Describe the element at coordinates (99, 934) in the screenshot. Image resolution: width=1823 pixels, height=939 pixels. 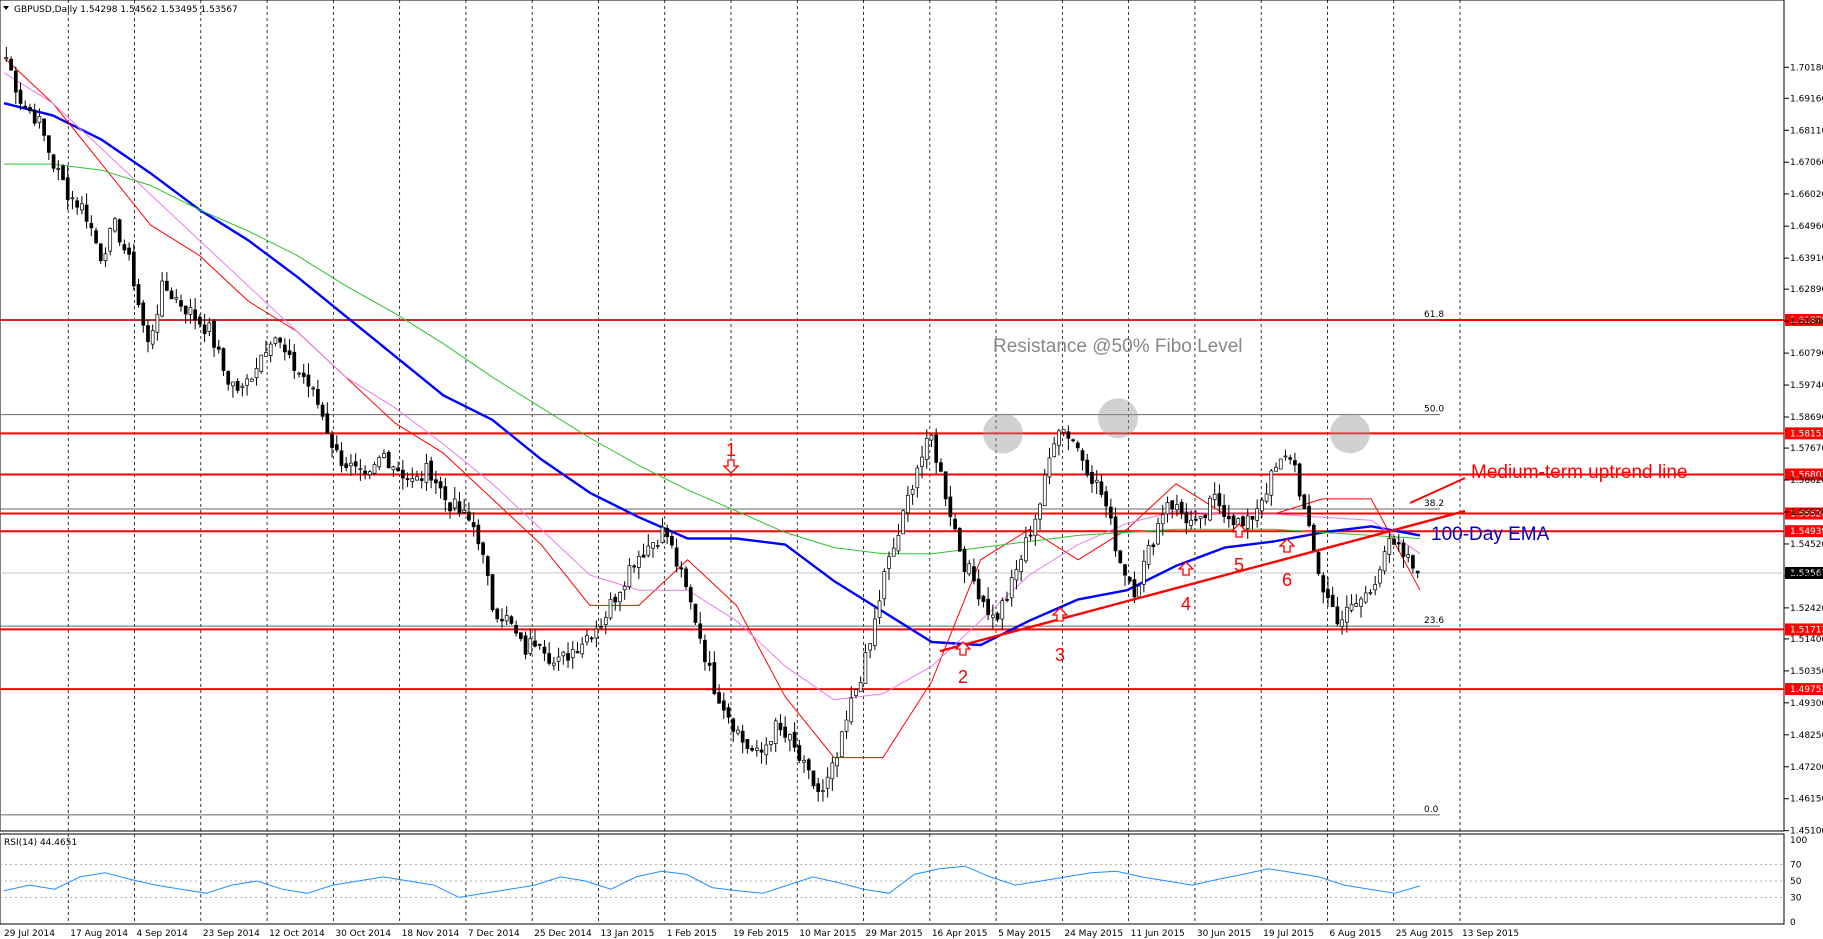
I see `time-tick-label: 17 Aug 2014` at that location.